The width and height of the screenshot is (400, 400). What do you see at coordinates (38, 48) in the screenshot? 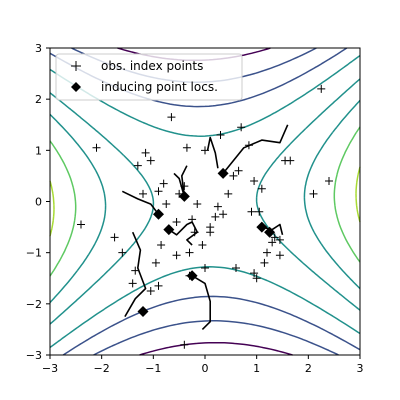
I see `y-tick-label: 3` at bounding box center [38, 48].